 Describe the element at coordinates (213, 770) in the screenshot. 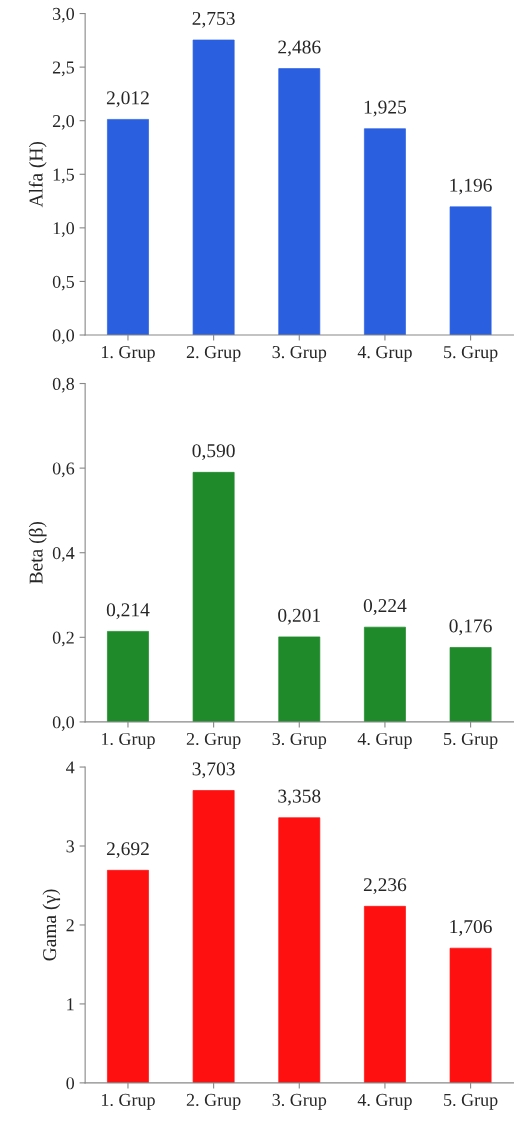

I see `data-label: 3,703` at that location.